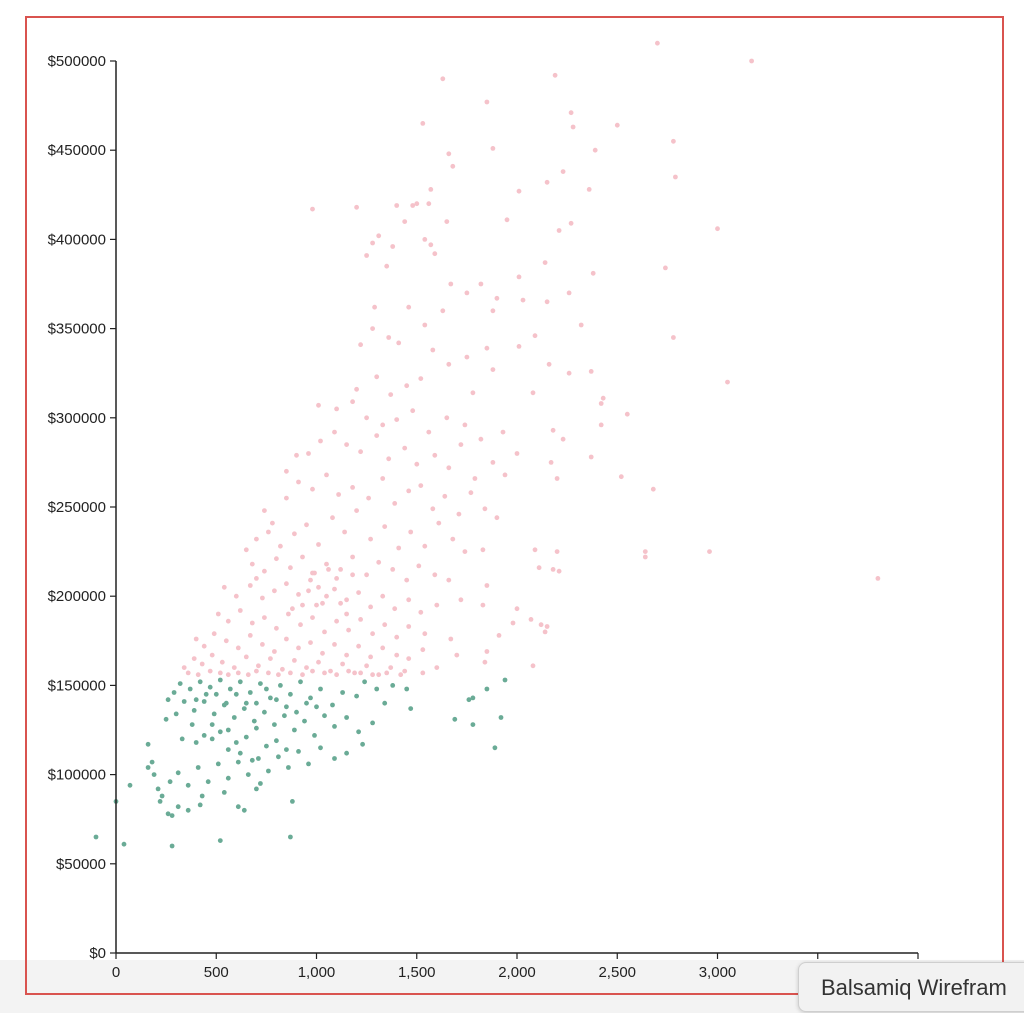 This screenshot has height=1013, width=1024. I want to click on y-tick-label: $300000, so click(77, 418).